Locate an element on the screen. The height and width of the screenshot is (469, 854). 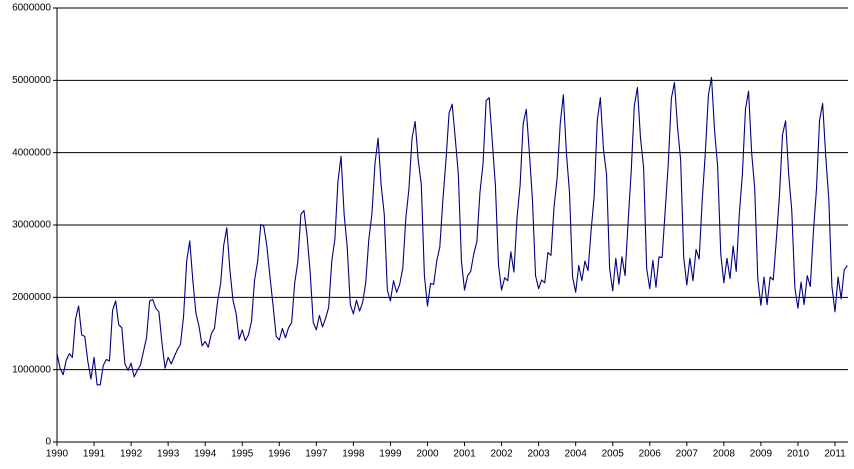
x-tick-label: 1994 is located at coordinates (205, 454).